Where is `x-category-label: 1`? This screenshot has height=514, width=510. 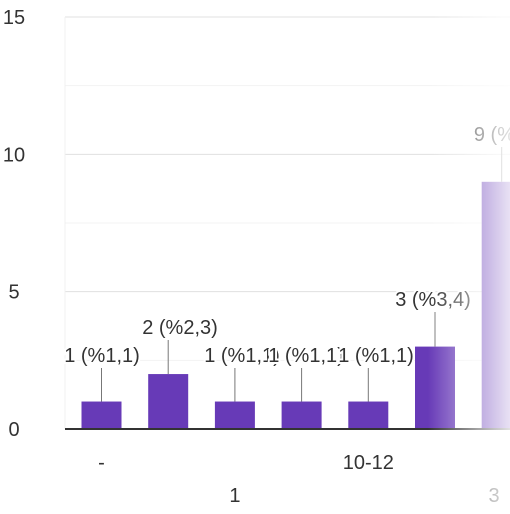 x-category-label: 1 is located at coordinates (234, 496).